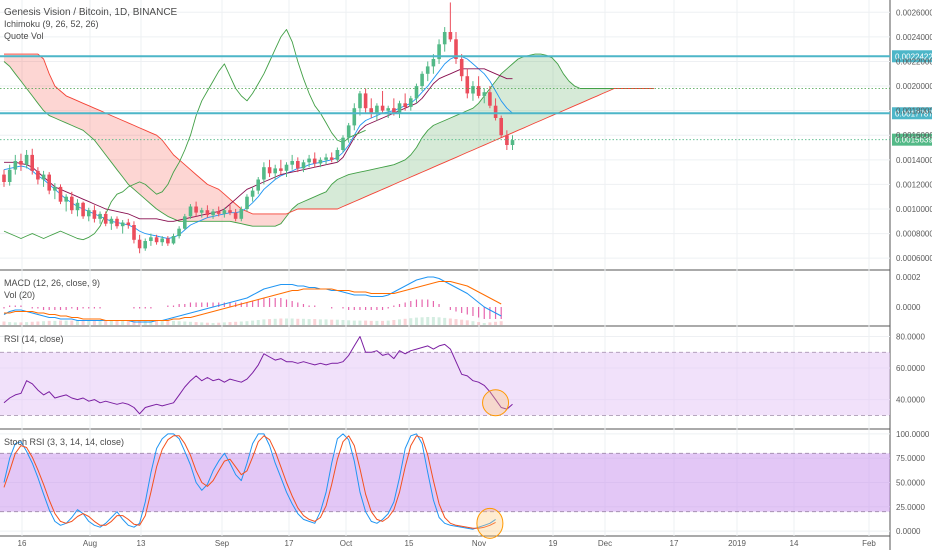 The width and height of the screenshot is (932, 550). What do you see at coordinates (914, 184) in the screenshot?
I see `price-tick-label: 0.0012000` at bounding box center [914, 184].